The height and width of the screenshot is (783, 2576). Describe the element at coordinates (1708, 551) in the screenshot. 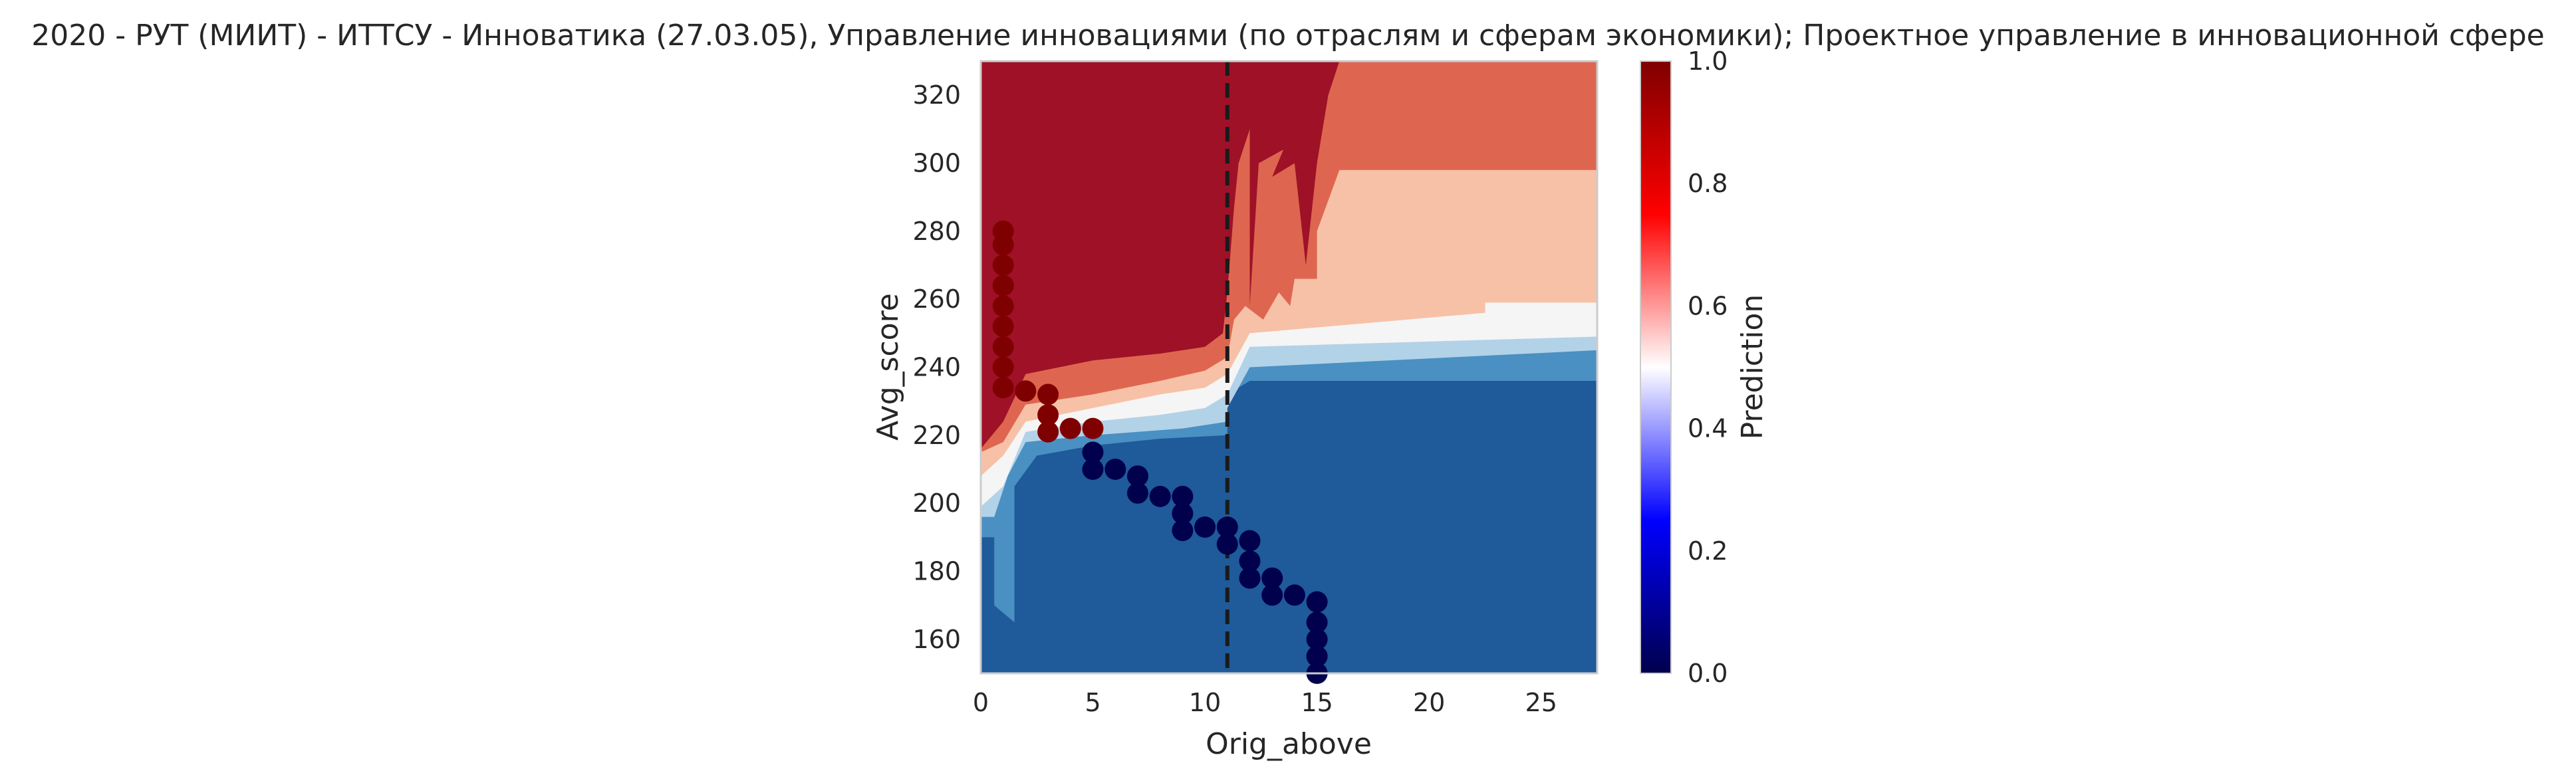

I see `colorbar-tick-label: 0.2` at that location.